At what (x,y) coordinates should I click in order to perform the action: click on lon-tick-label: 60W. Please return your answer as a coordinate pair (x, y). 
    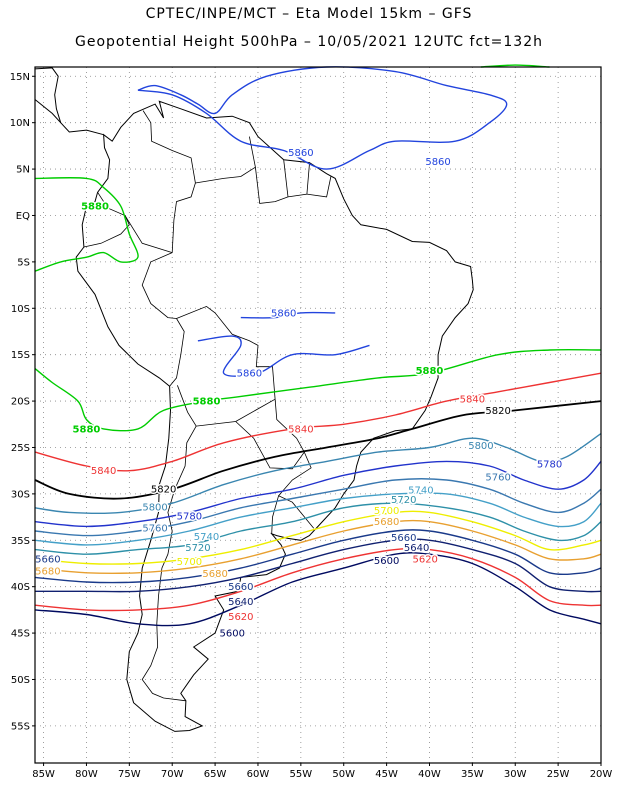
    Looking at the image, I should click on (258, 774).